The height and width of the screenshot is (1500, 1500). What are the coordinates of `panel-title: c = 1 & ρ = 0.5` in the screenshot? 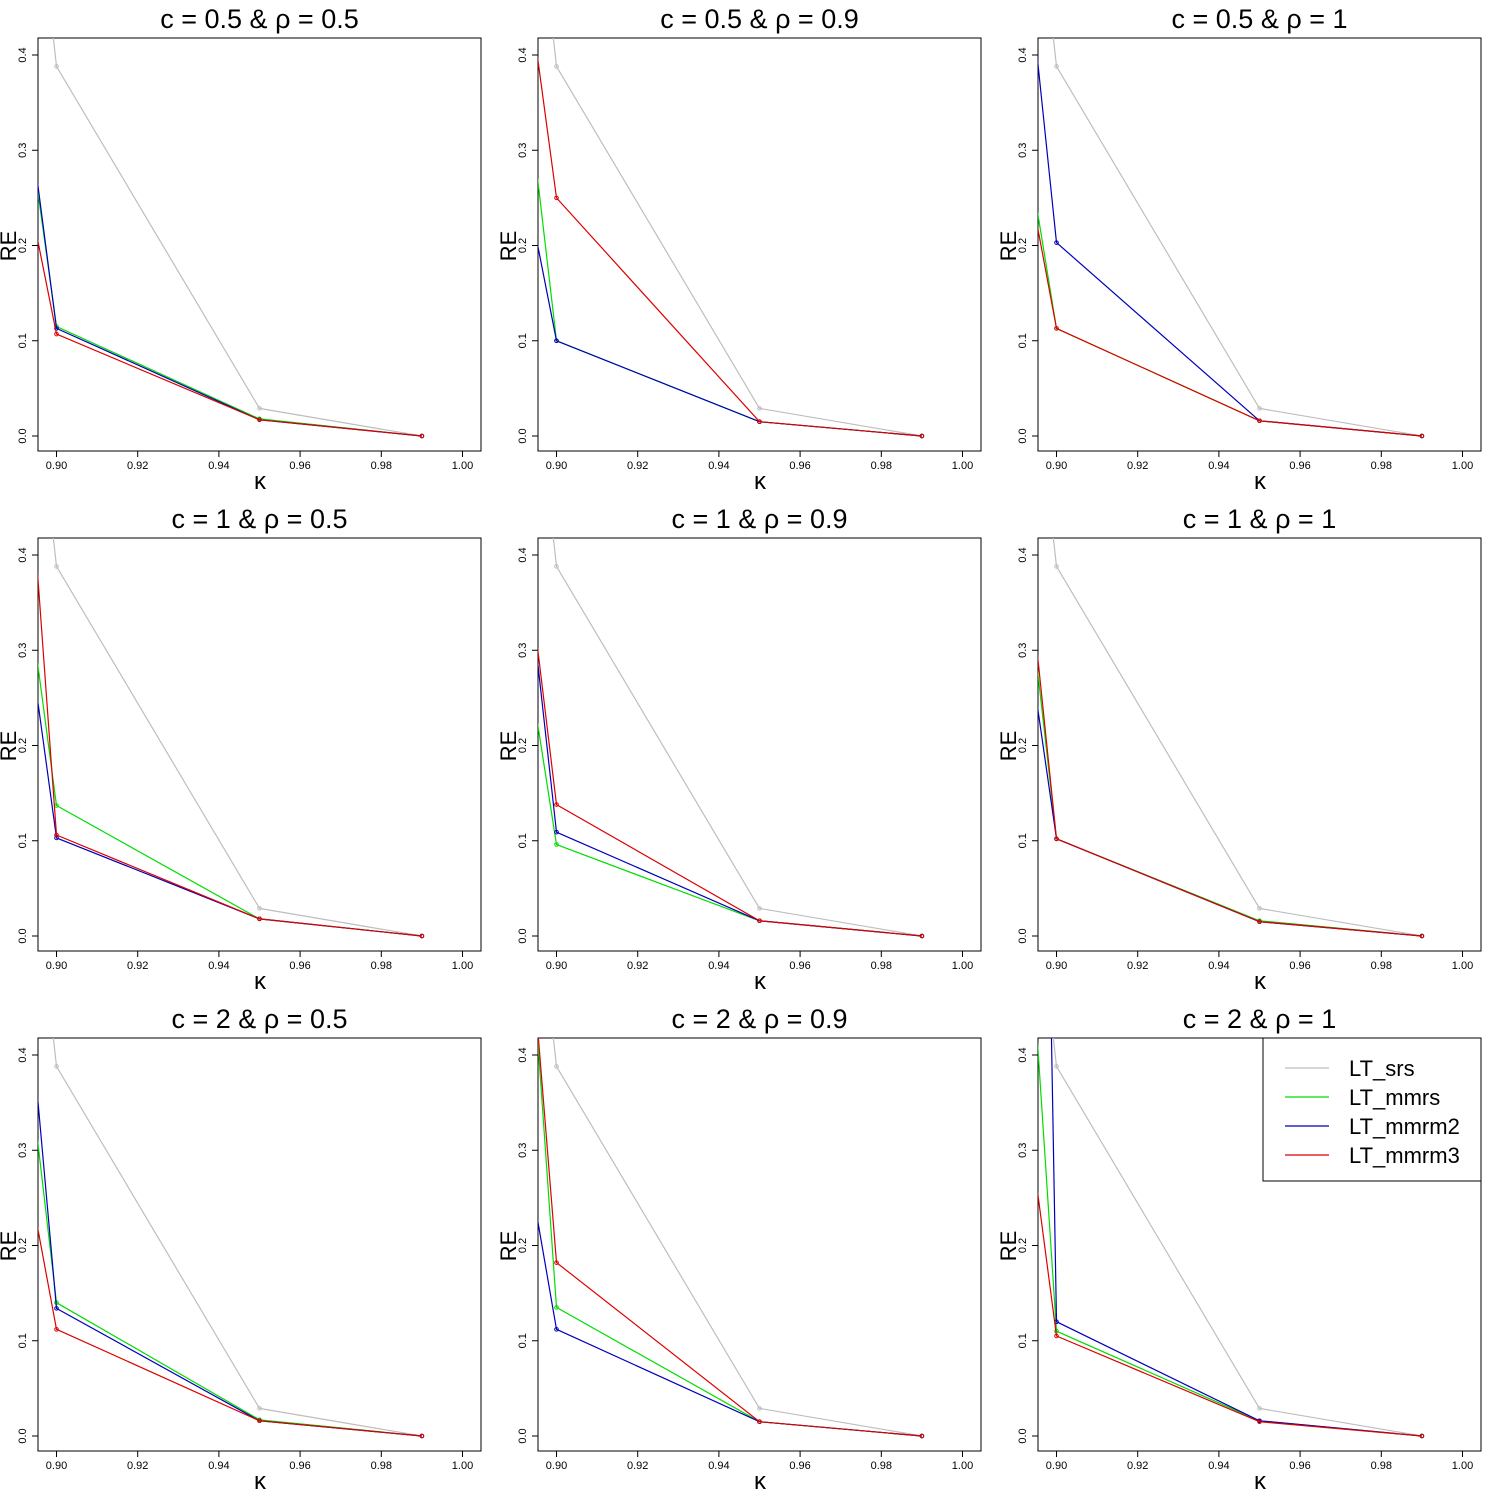 It's located at (260, 519).